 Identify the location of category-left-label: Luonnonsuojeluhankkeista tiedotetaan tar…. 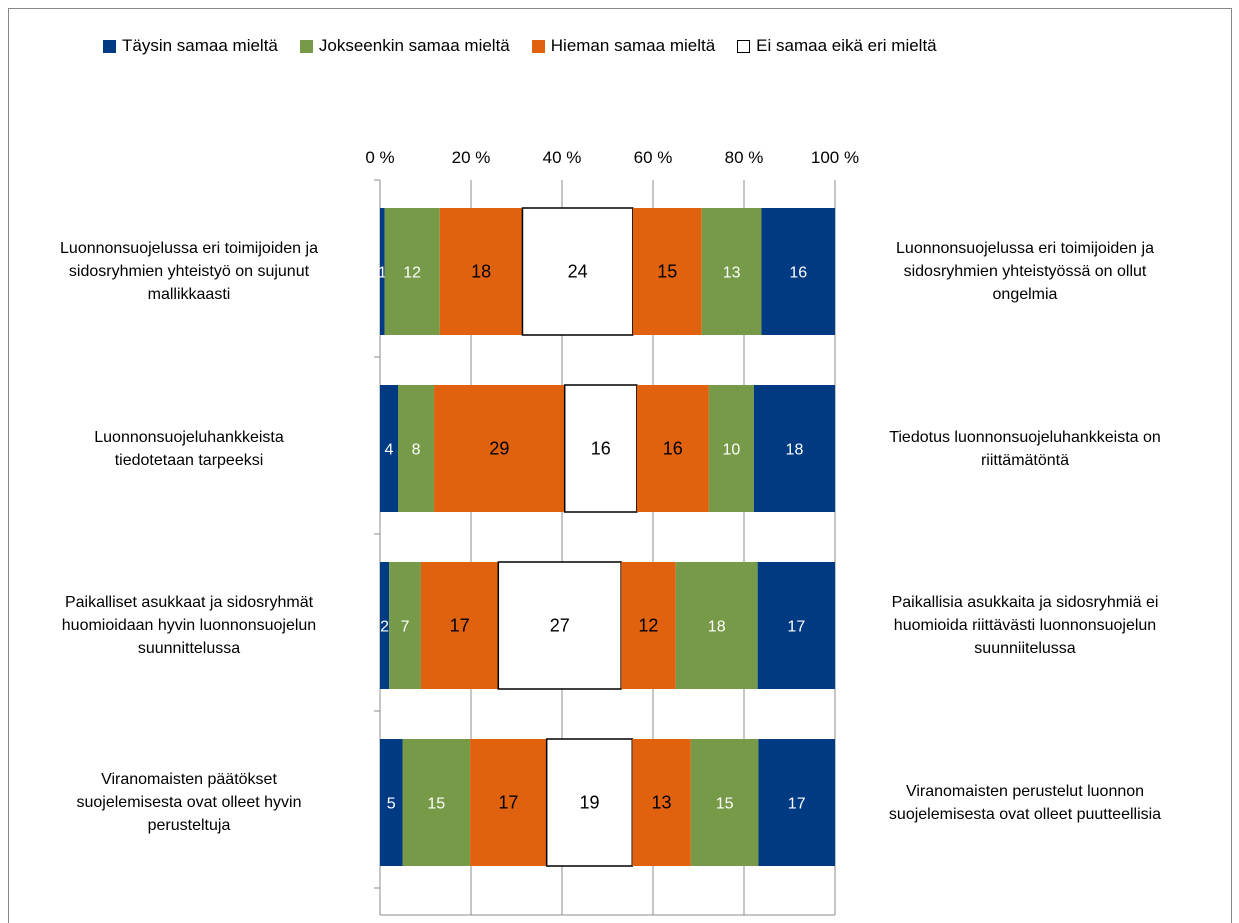
(189, 448).